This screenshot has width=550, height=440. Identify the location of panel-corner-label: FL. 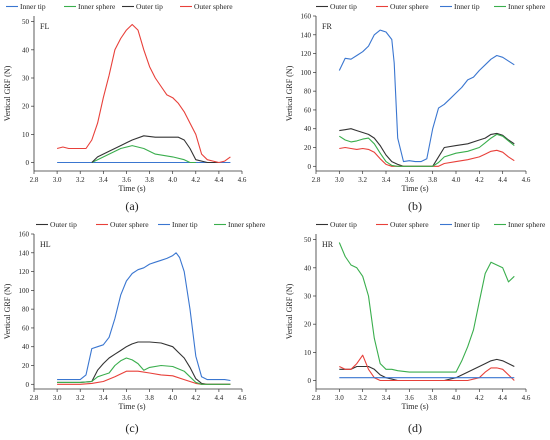
(44, 26).